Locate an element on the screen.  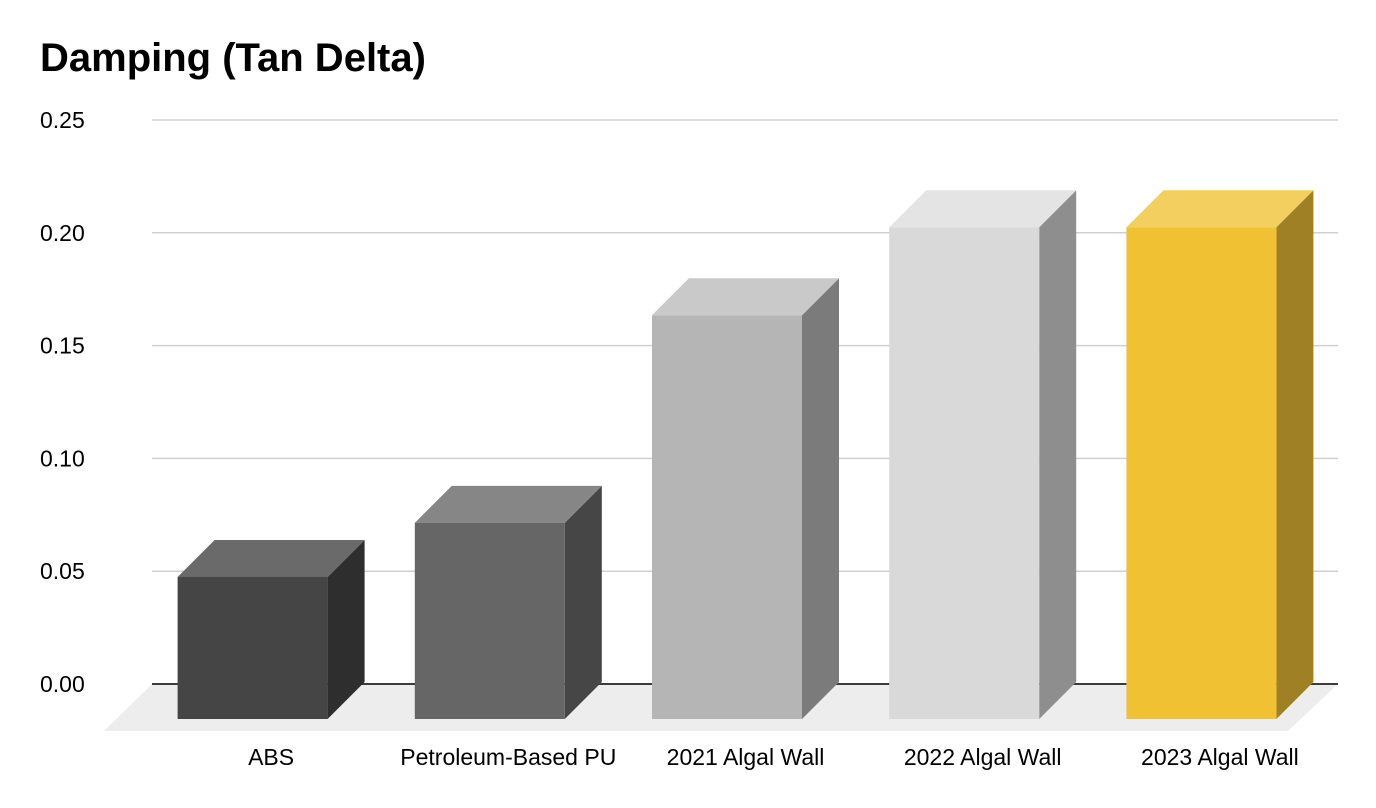
x-category-label: ABS is located at coordinates (271, 757).